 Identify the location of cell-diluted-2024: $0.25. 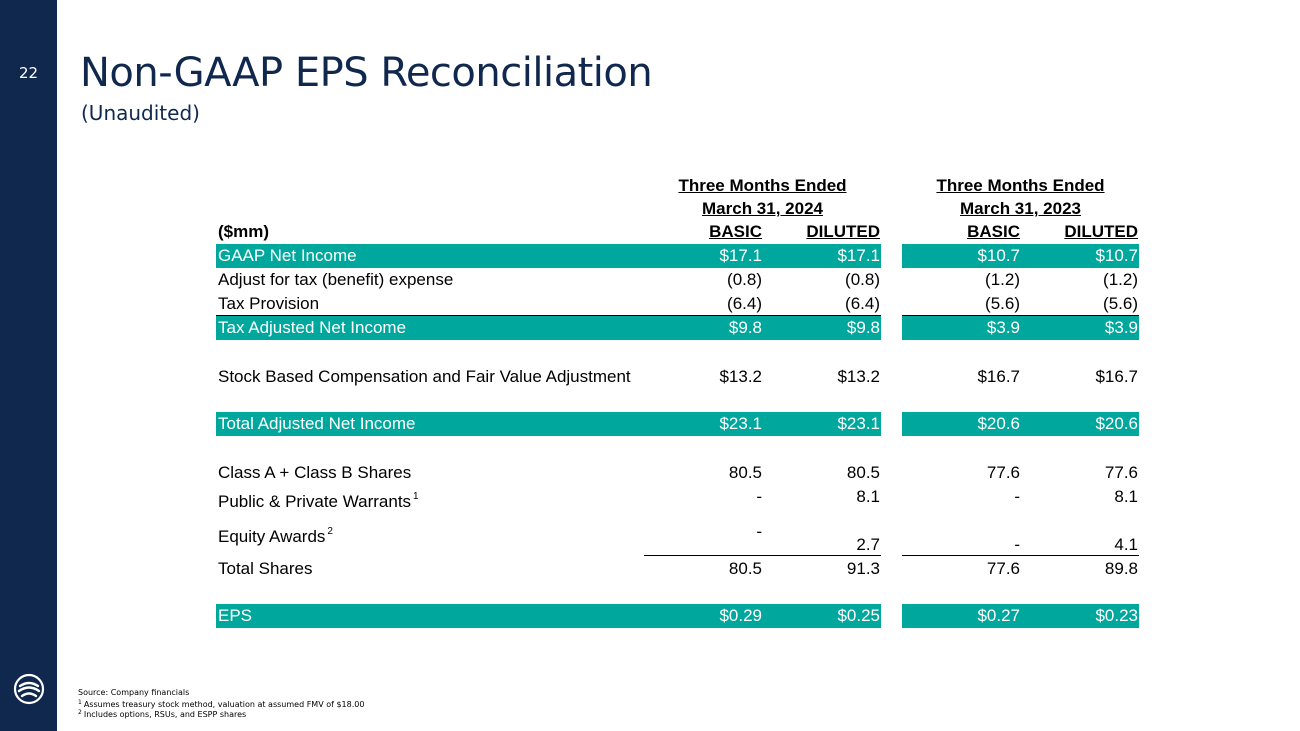
(858, 615).